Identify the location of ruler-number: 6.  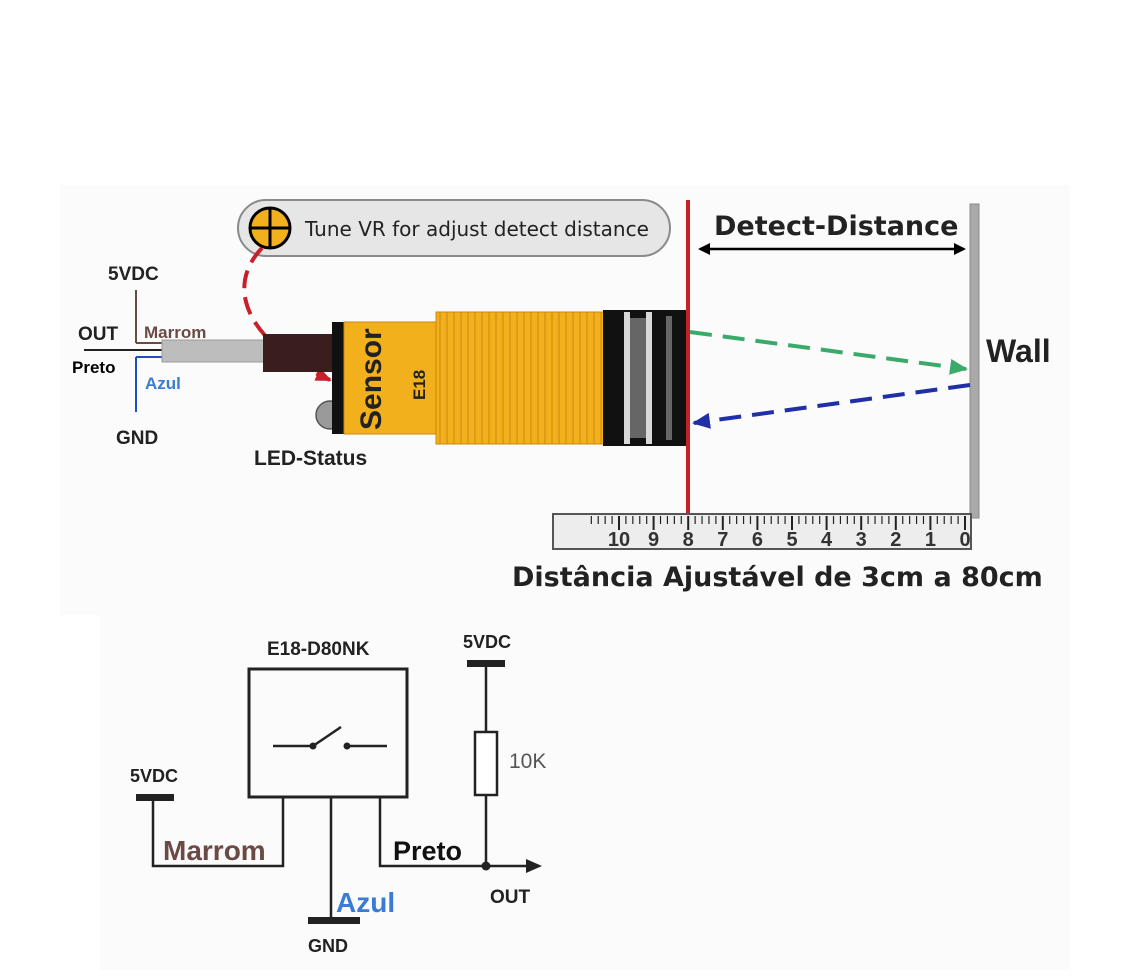
(757, 540).